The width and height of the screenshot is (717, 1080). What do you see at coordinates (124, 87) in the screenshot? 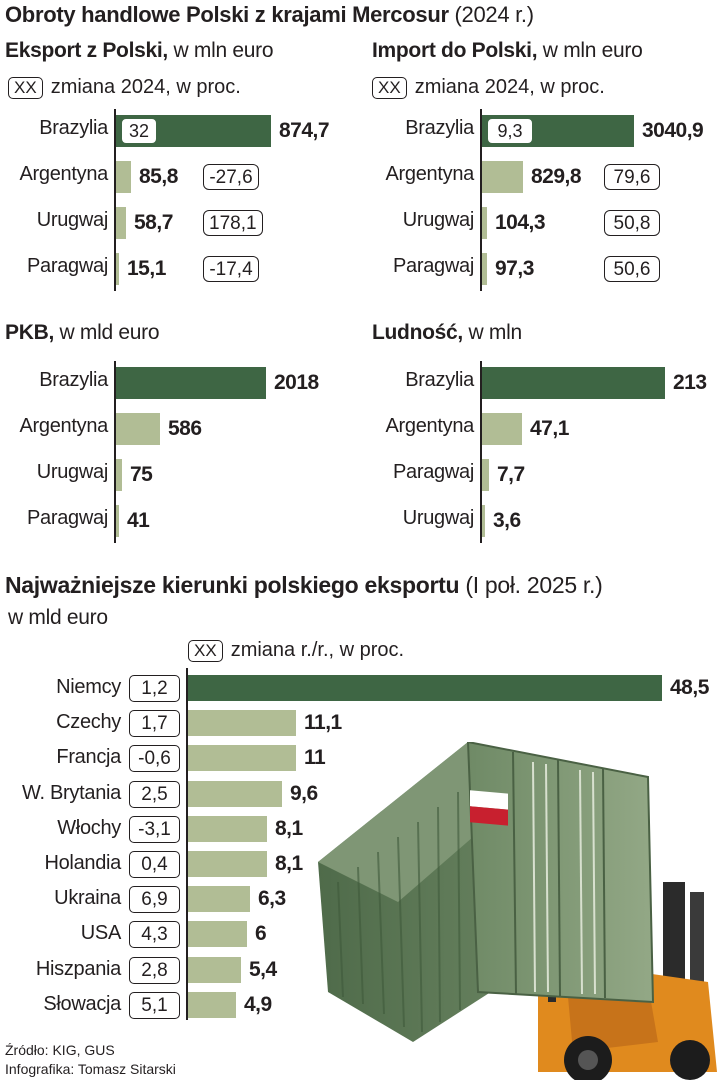
I see `export-legend: XX zmiana 2024, w proc.` at bounding box center [124, 87].